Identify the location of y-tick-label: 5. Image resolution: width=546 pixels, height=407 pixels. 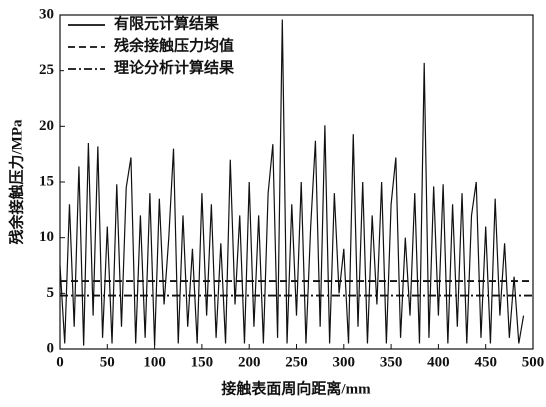
(51, 293).